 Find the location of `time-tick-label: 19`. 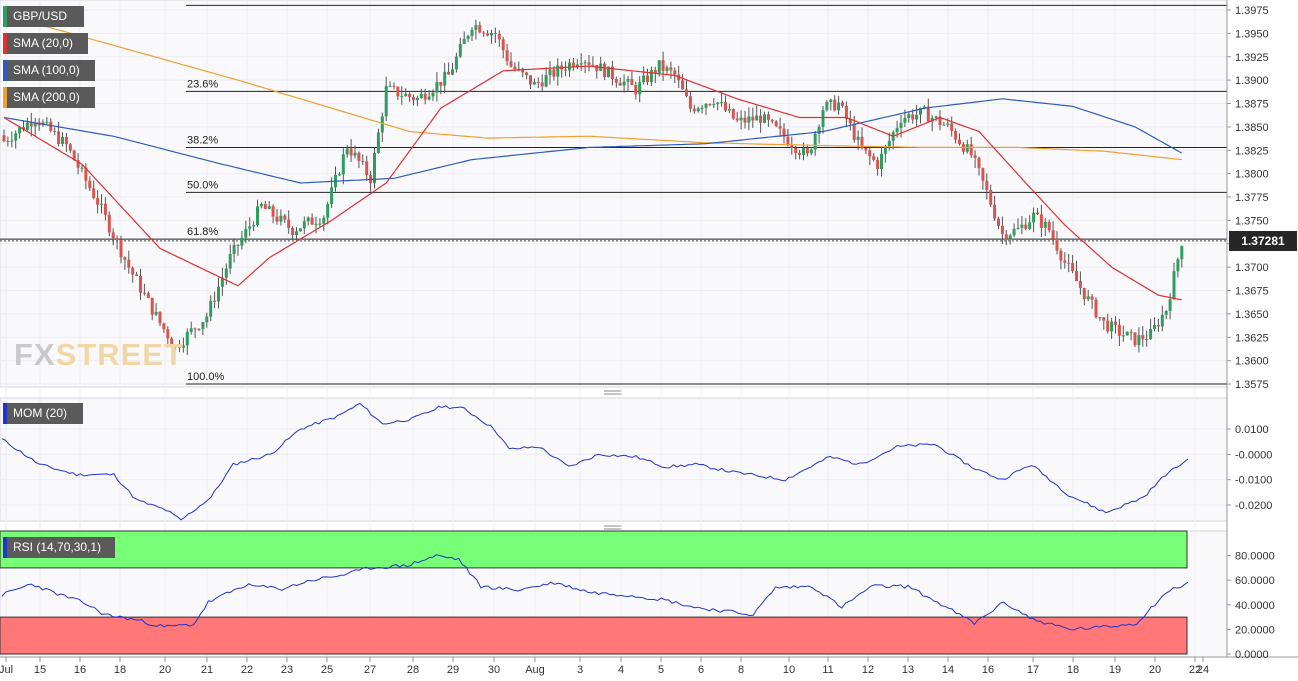

time-tick-label: 19 is located at coordinates (1115, 670).